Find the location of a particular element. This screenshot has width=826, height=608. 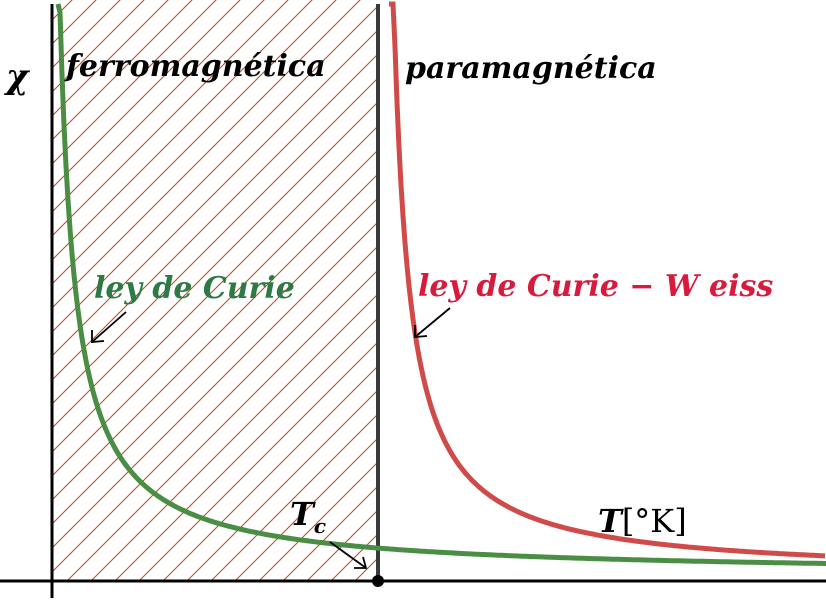

paramagnetic-label: paramagnética is located at coordinates (531, 68).